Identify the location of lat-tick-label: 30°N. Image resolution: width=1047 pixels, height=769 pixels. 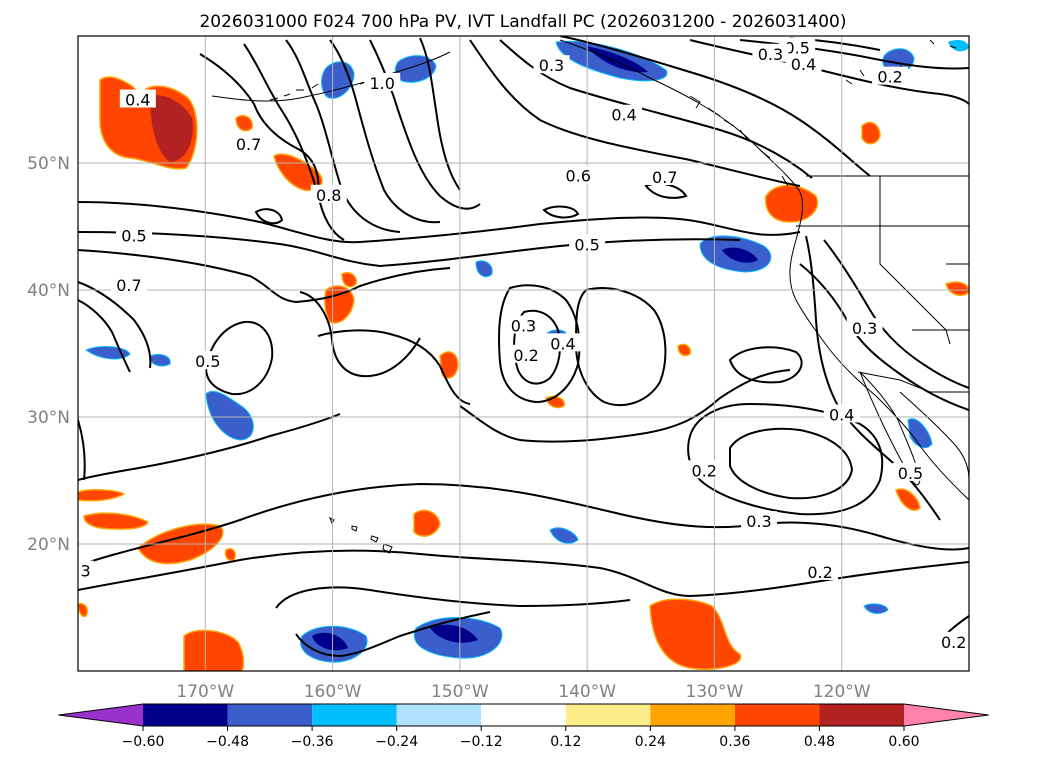
(48, 418).